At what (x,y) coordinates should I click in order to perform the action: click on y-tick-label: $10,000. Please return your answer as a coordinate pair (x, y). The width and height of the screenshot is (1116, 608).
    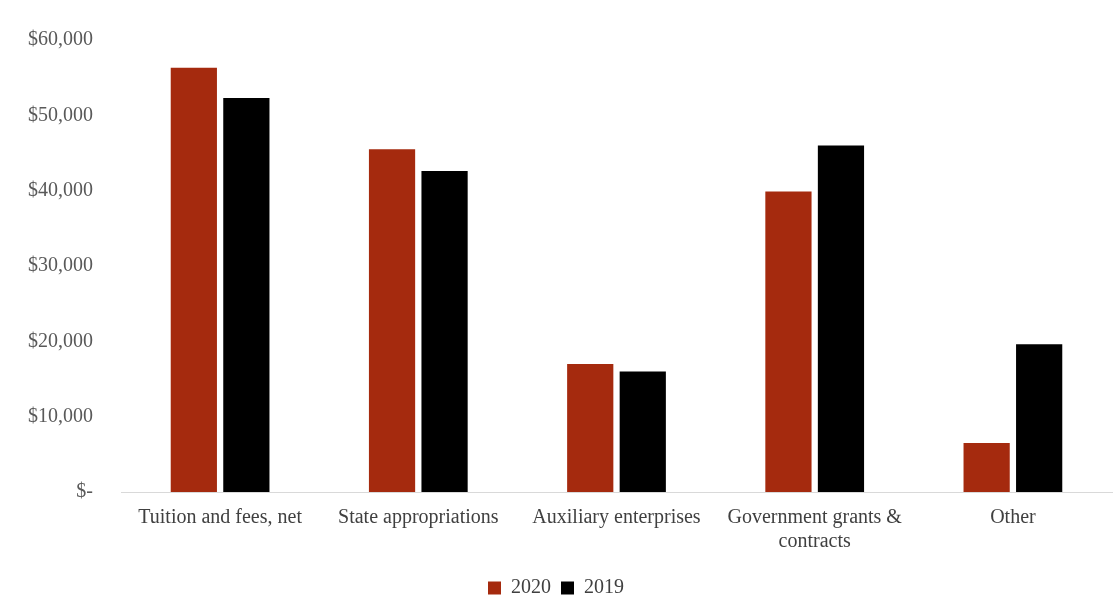
    Looking at the image, I should click on (60, 414).